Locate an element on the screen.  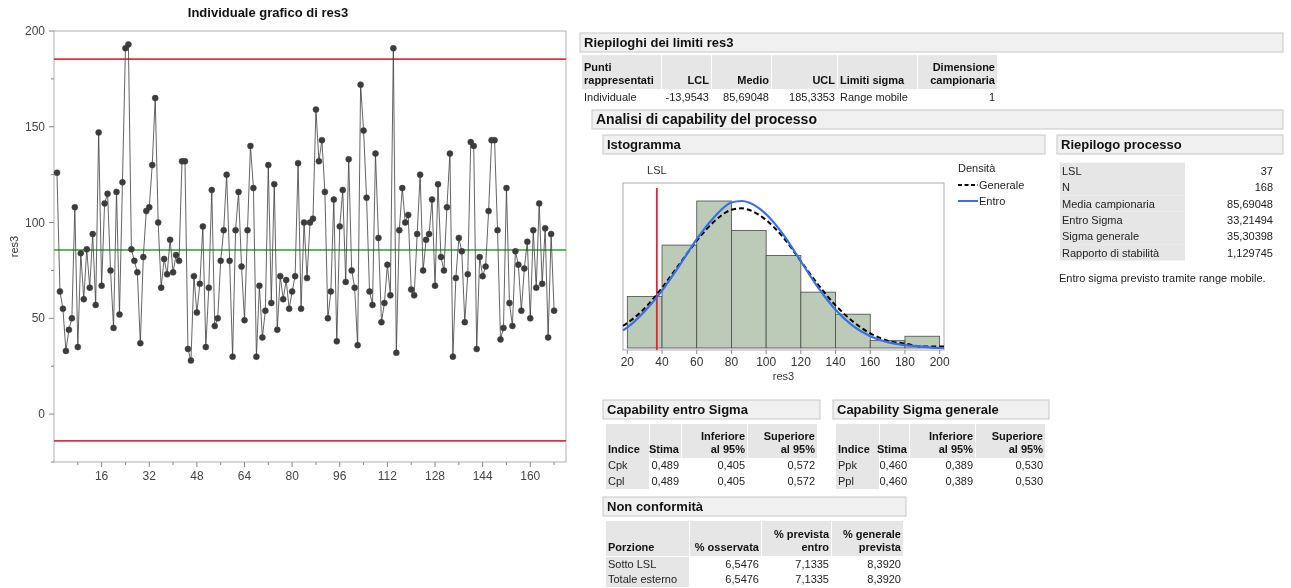
category-label: Medio is located at coordinates (753, 80).